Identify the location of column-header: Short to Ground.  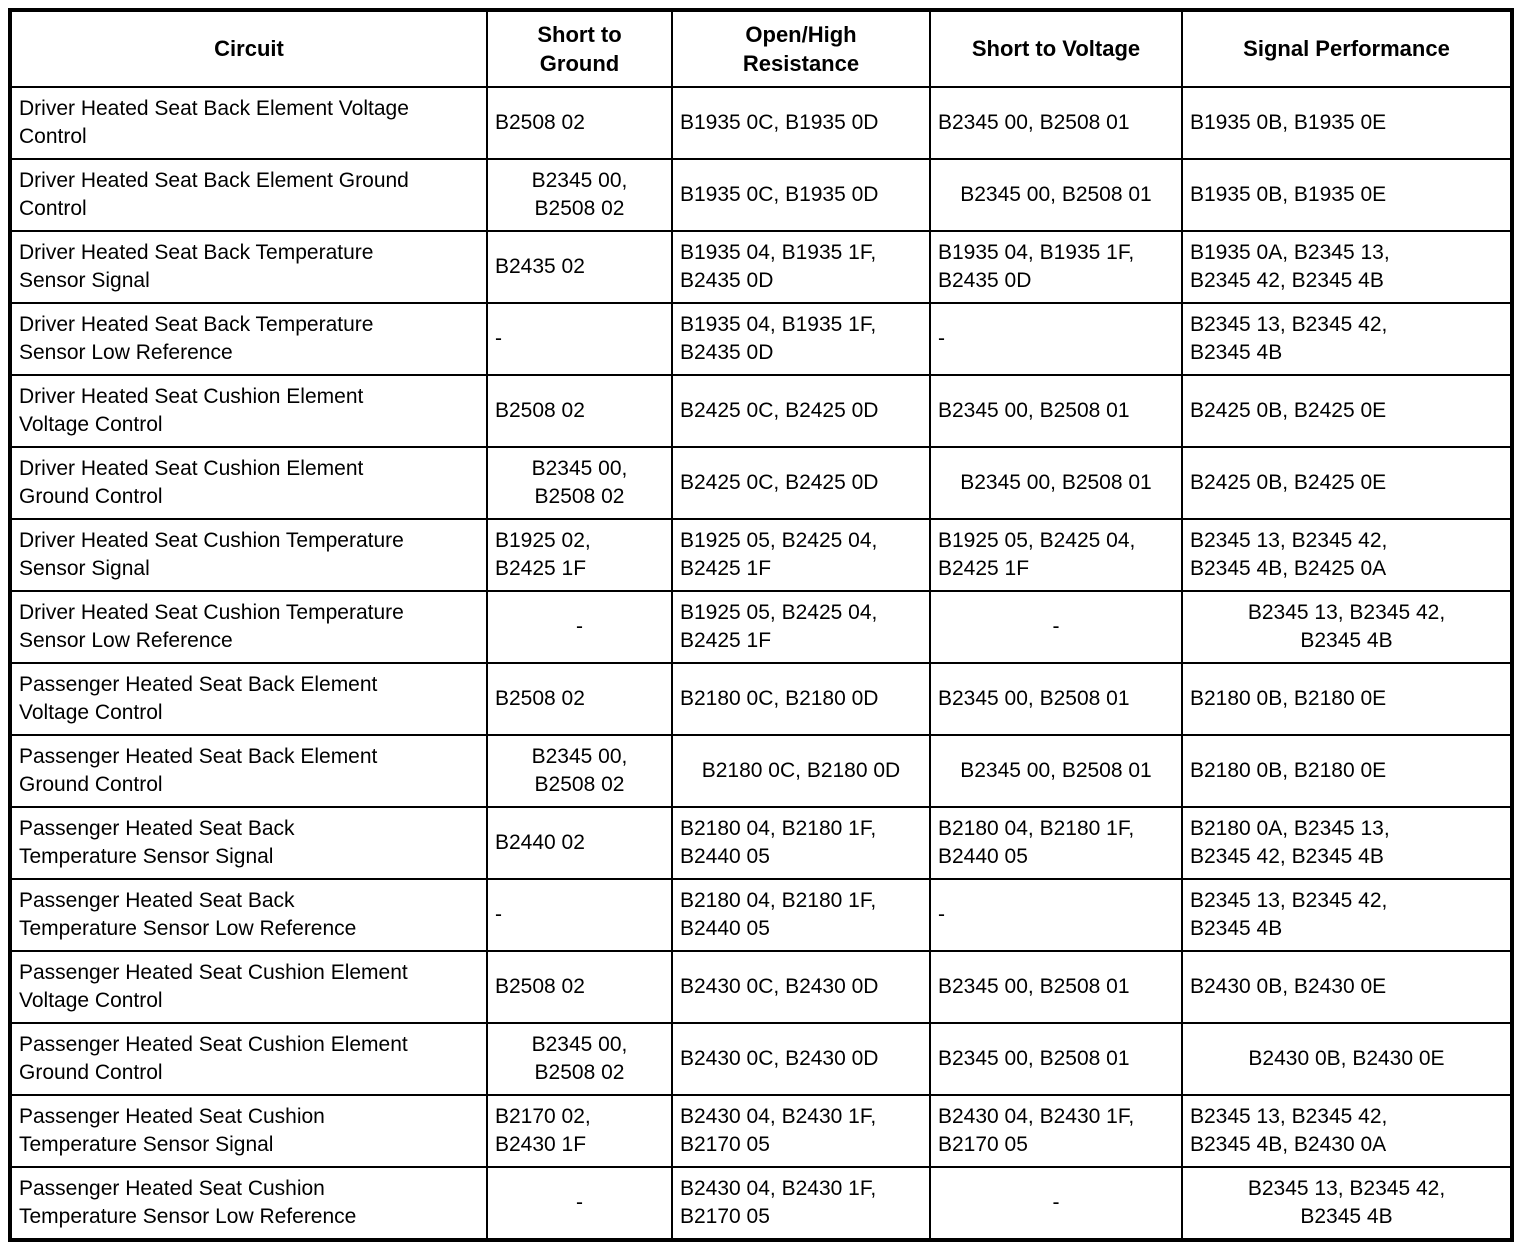
(579, 48).